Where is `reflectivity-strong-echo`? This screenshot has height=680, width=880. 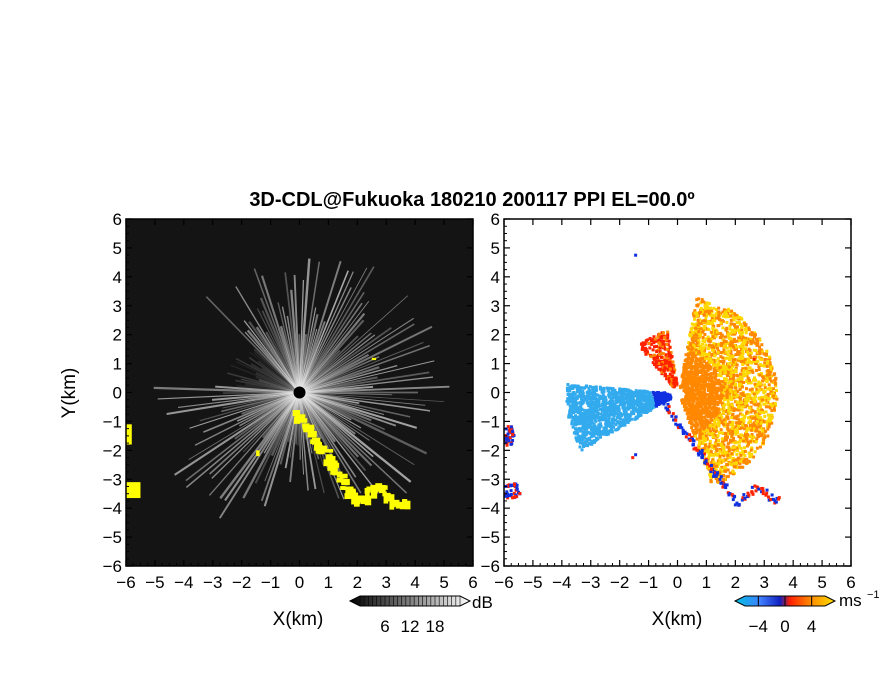 reflectivity-strong-echo is located at coordinates (268, 433).